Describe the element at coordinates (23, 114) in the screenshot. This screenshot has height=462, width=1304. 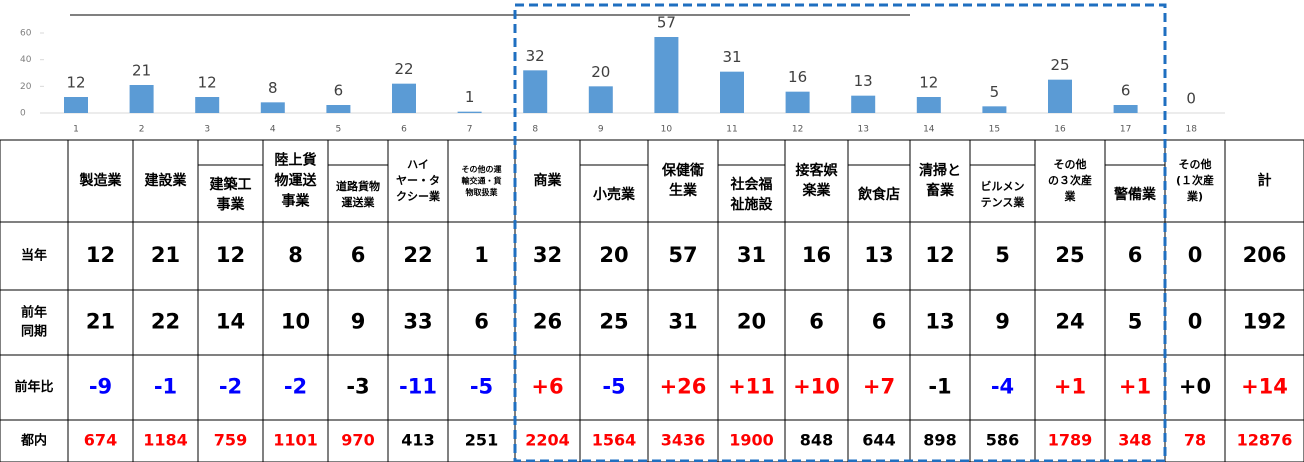
I see `y-tick-label: 0` at that location.